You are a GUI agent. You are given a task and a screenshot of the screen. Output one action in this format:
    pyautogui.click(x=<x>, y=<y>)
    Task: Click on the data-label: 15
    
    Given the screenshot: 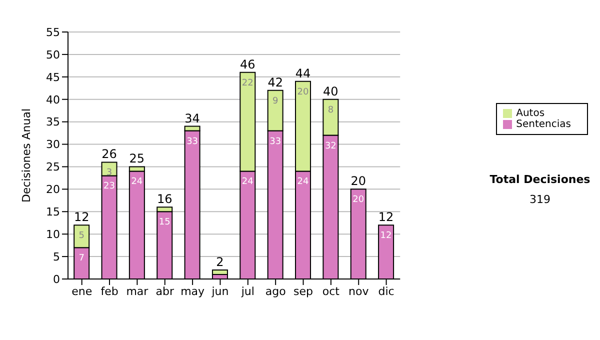 What is the action you would take?
    pyautogui.click(x=164, y=223)
    